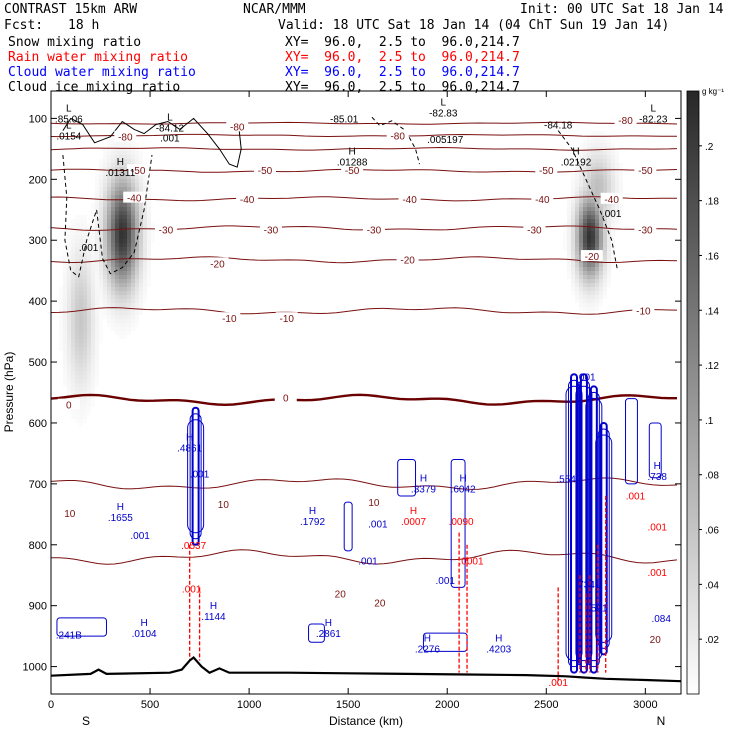  What do you see at coordinates (558, 126) in the screenshot?
I see `extremum-value: -84.18` at bounding box center [558, 126].